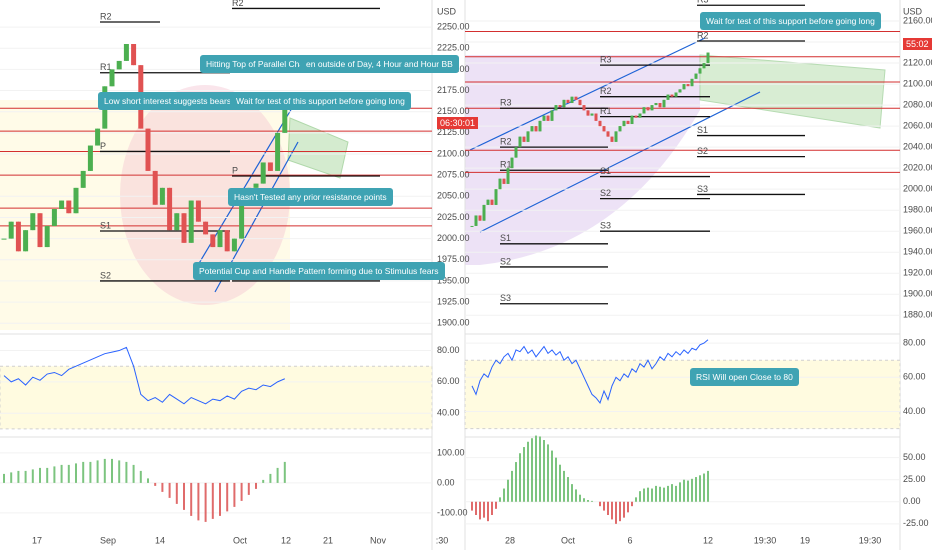 Image resolution: width=932 pixels, height=550 pixels. Describe the element at coordinates (620, 162) in the screenshot. I see `channel-line` at that location.